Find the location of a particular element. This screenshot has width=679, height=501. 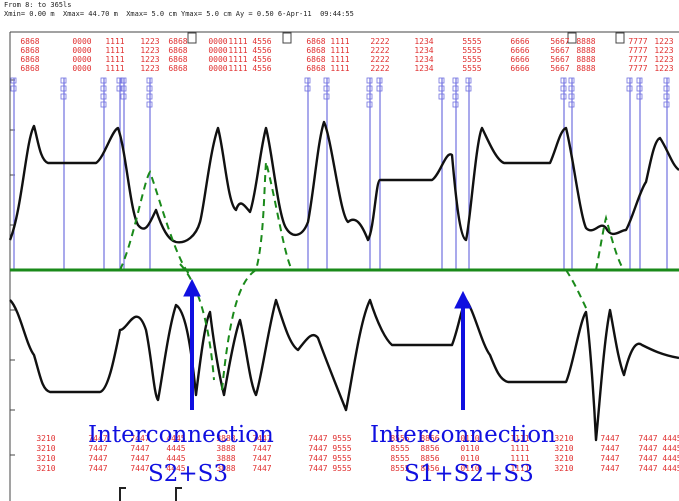

header-boxes is located at coordinates (406, 38).